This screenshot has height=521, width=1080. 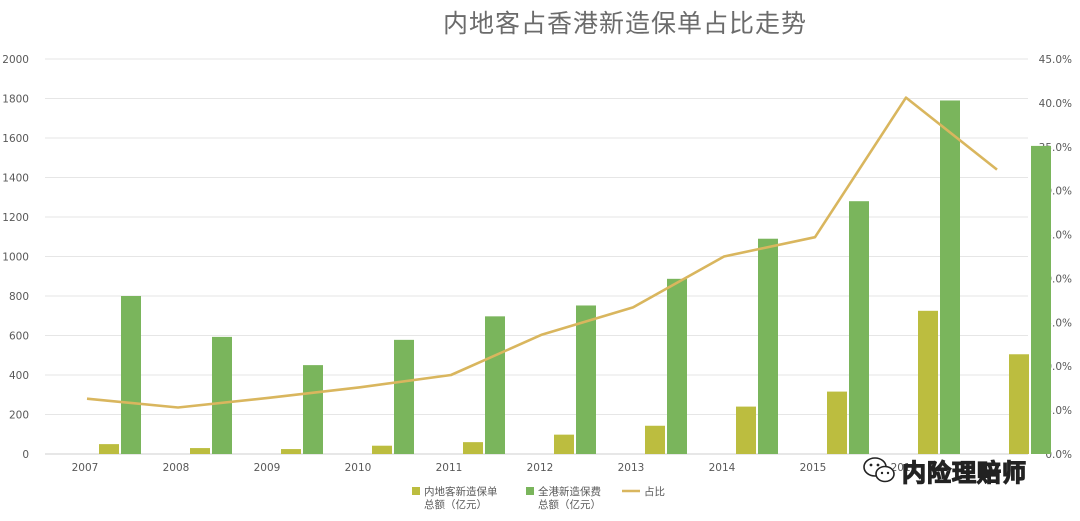 I want to click on x-axis-tick-label: 2015, so click(x=813, y=468).